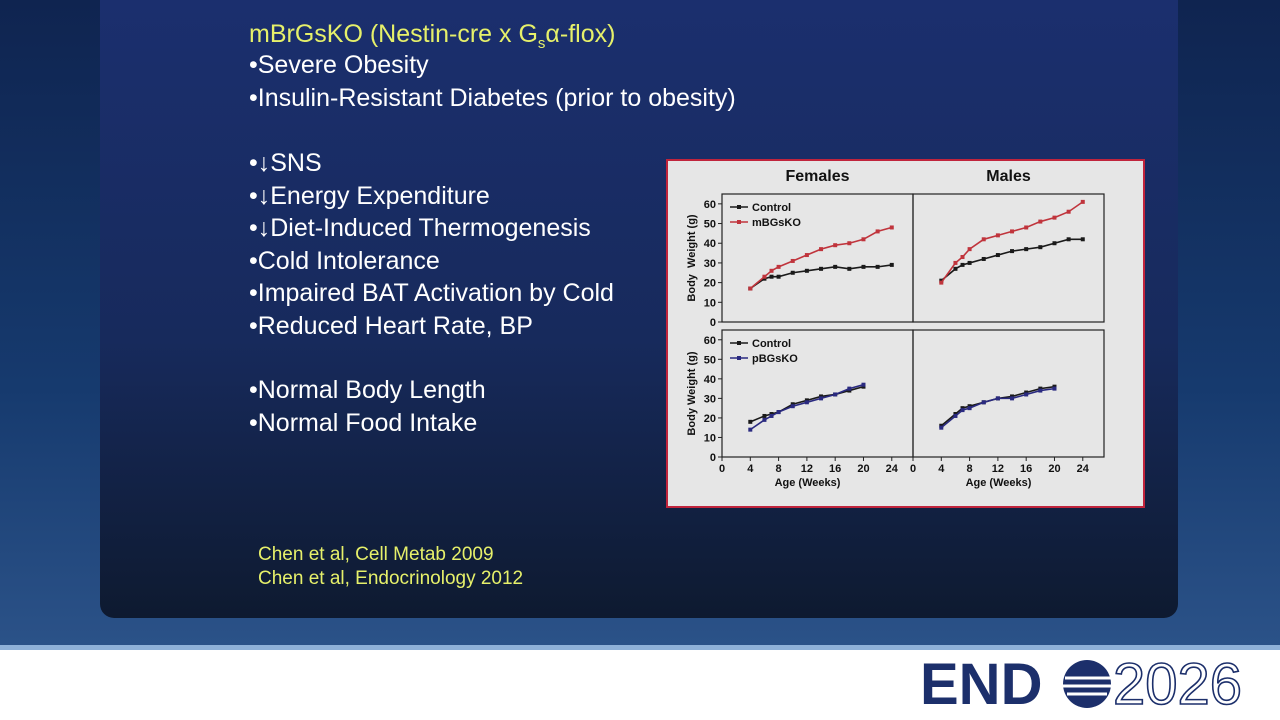 This screenshot has height=720, width=1280. What do you see at coordinates (1177, 684) in the screenshot?
I see `logo-year: 2026` at bounding box center [1177, 684].